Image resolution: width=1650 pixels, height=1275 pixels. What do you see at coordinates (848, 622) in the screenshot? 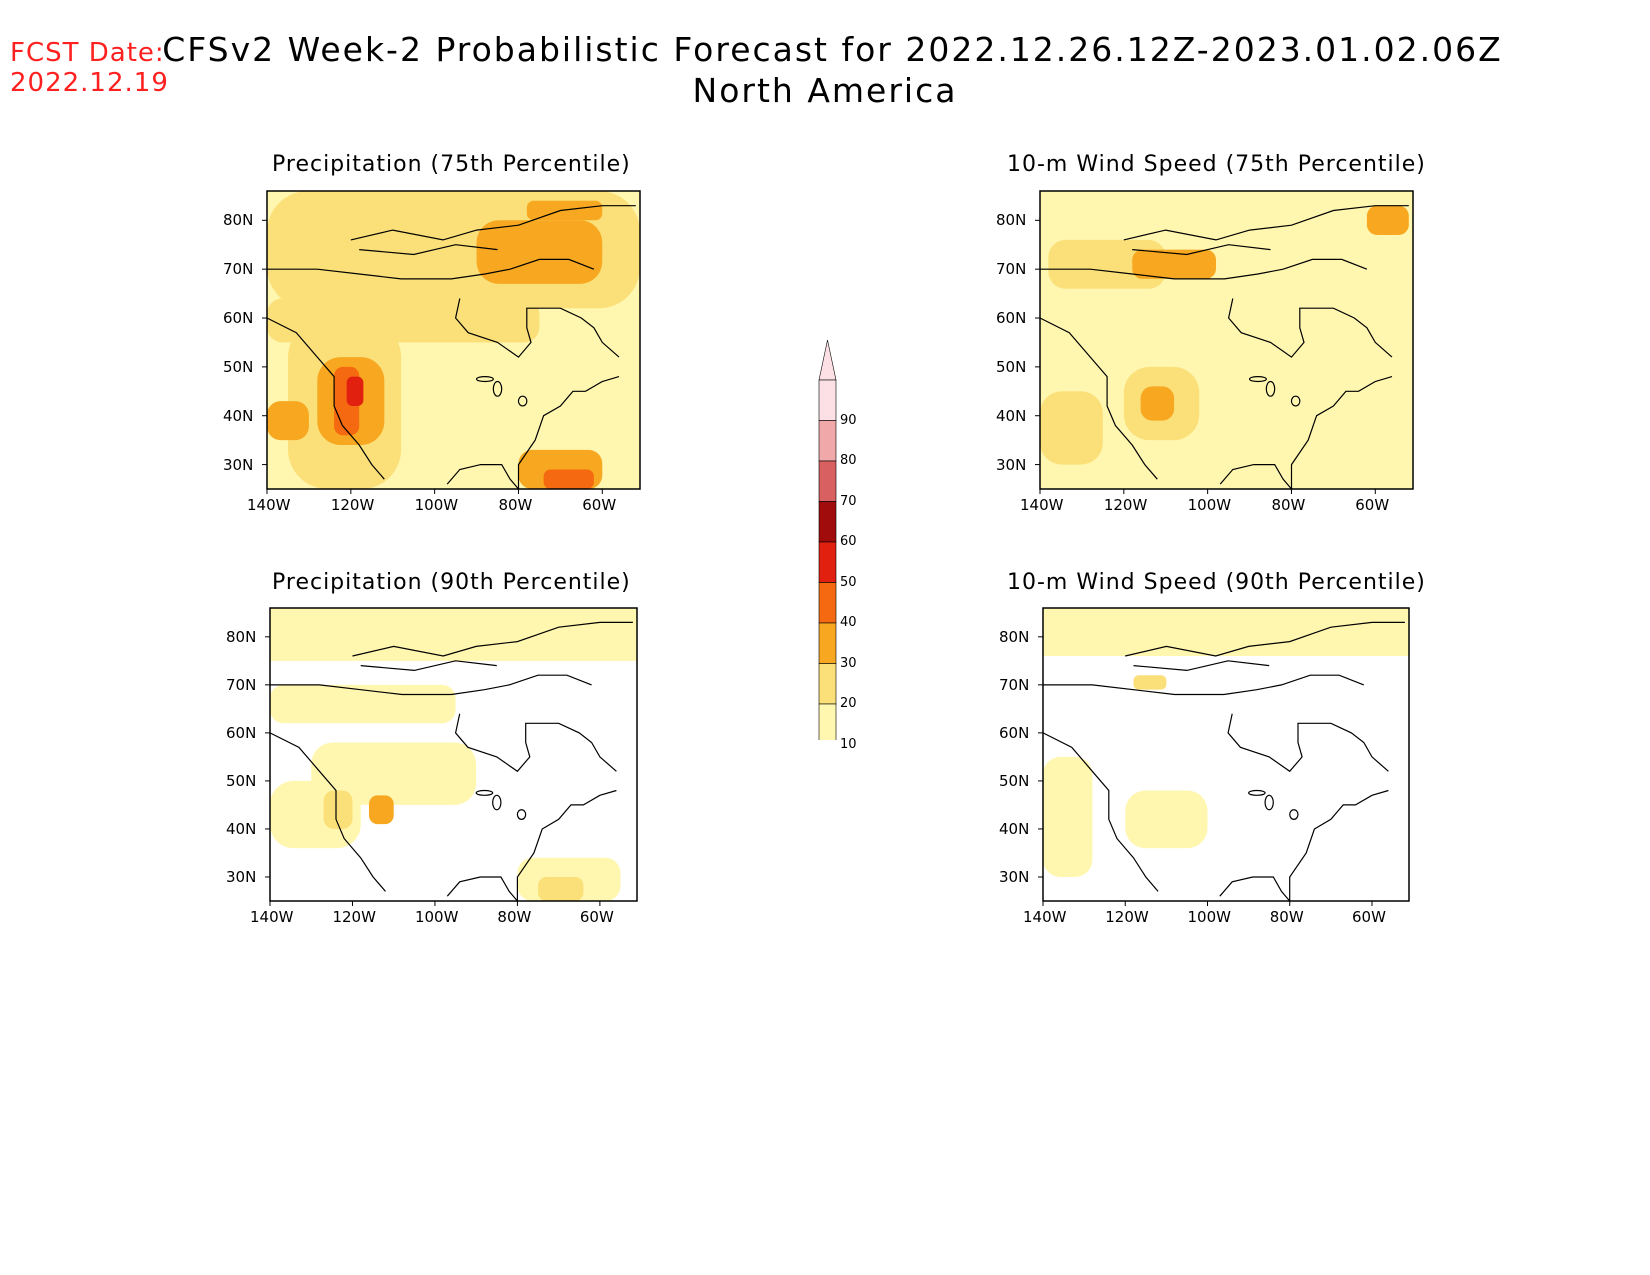
I see `colorbar-level-label: 40` at bounding box center [848, 622].